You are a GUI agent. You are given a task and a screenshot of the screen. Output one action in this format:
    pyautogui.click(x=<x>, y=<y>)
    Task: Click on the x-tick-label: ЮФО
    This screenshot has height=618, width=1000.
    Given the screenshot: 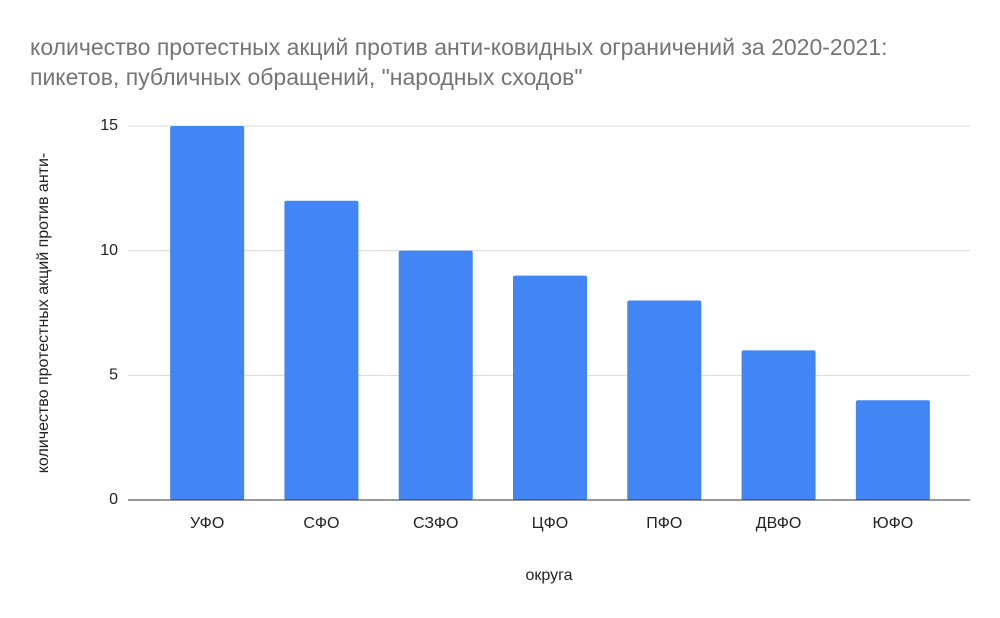 What is the action you would take?
    pyautogui.click(x=892, y=523)
    